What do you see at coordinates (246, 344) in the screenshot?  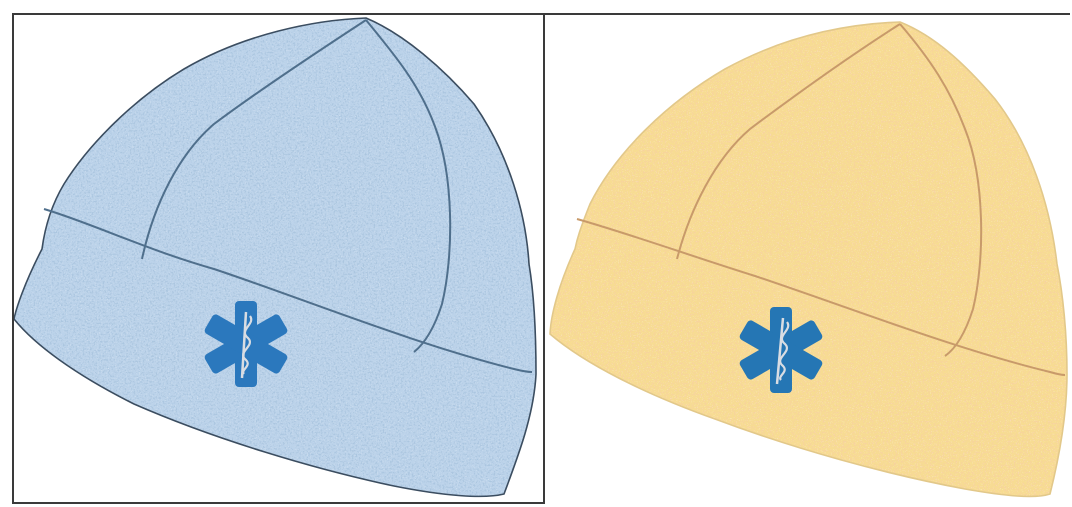 I see `blue-star-of-life-icon` at bounding box center [246, 344].